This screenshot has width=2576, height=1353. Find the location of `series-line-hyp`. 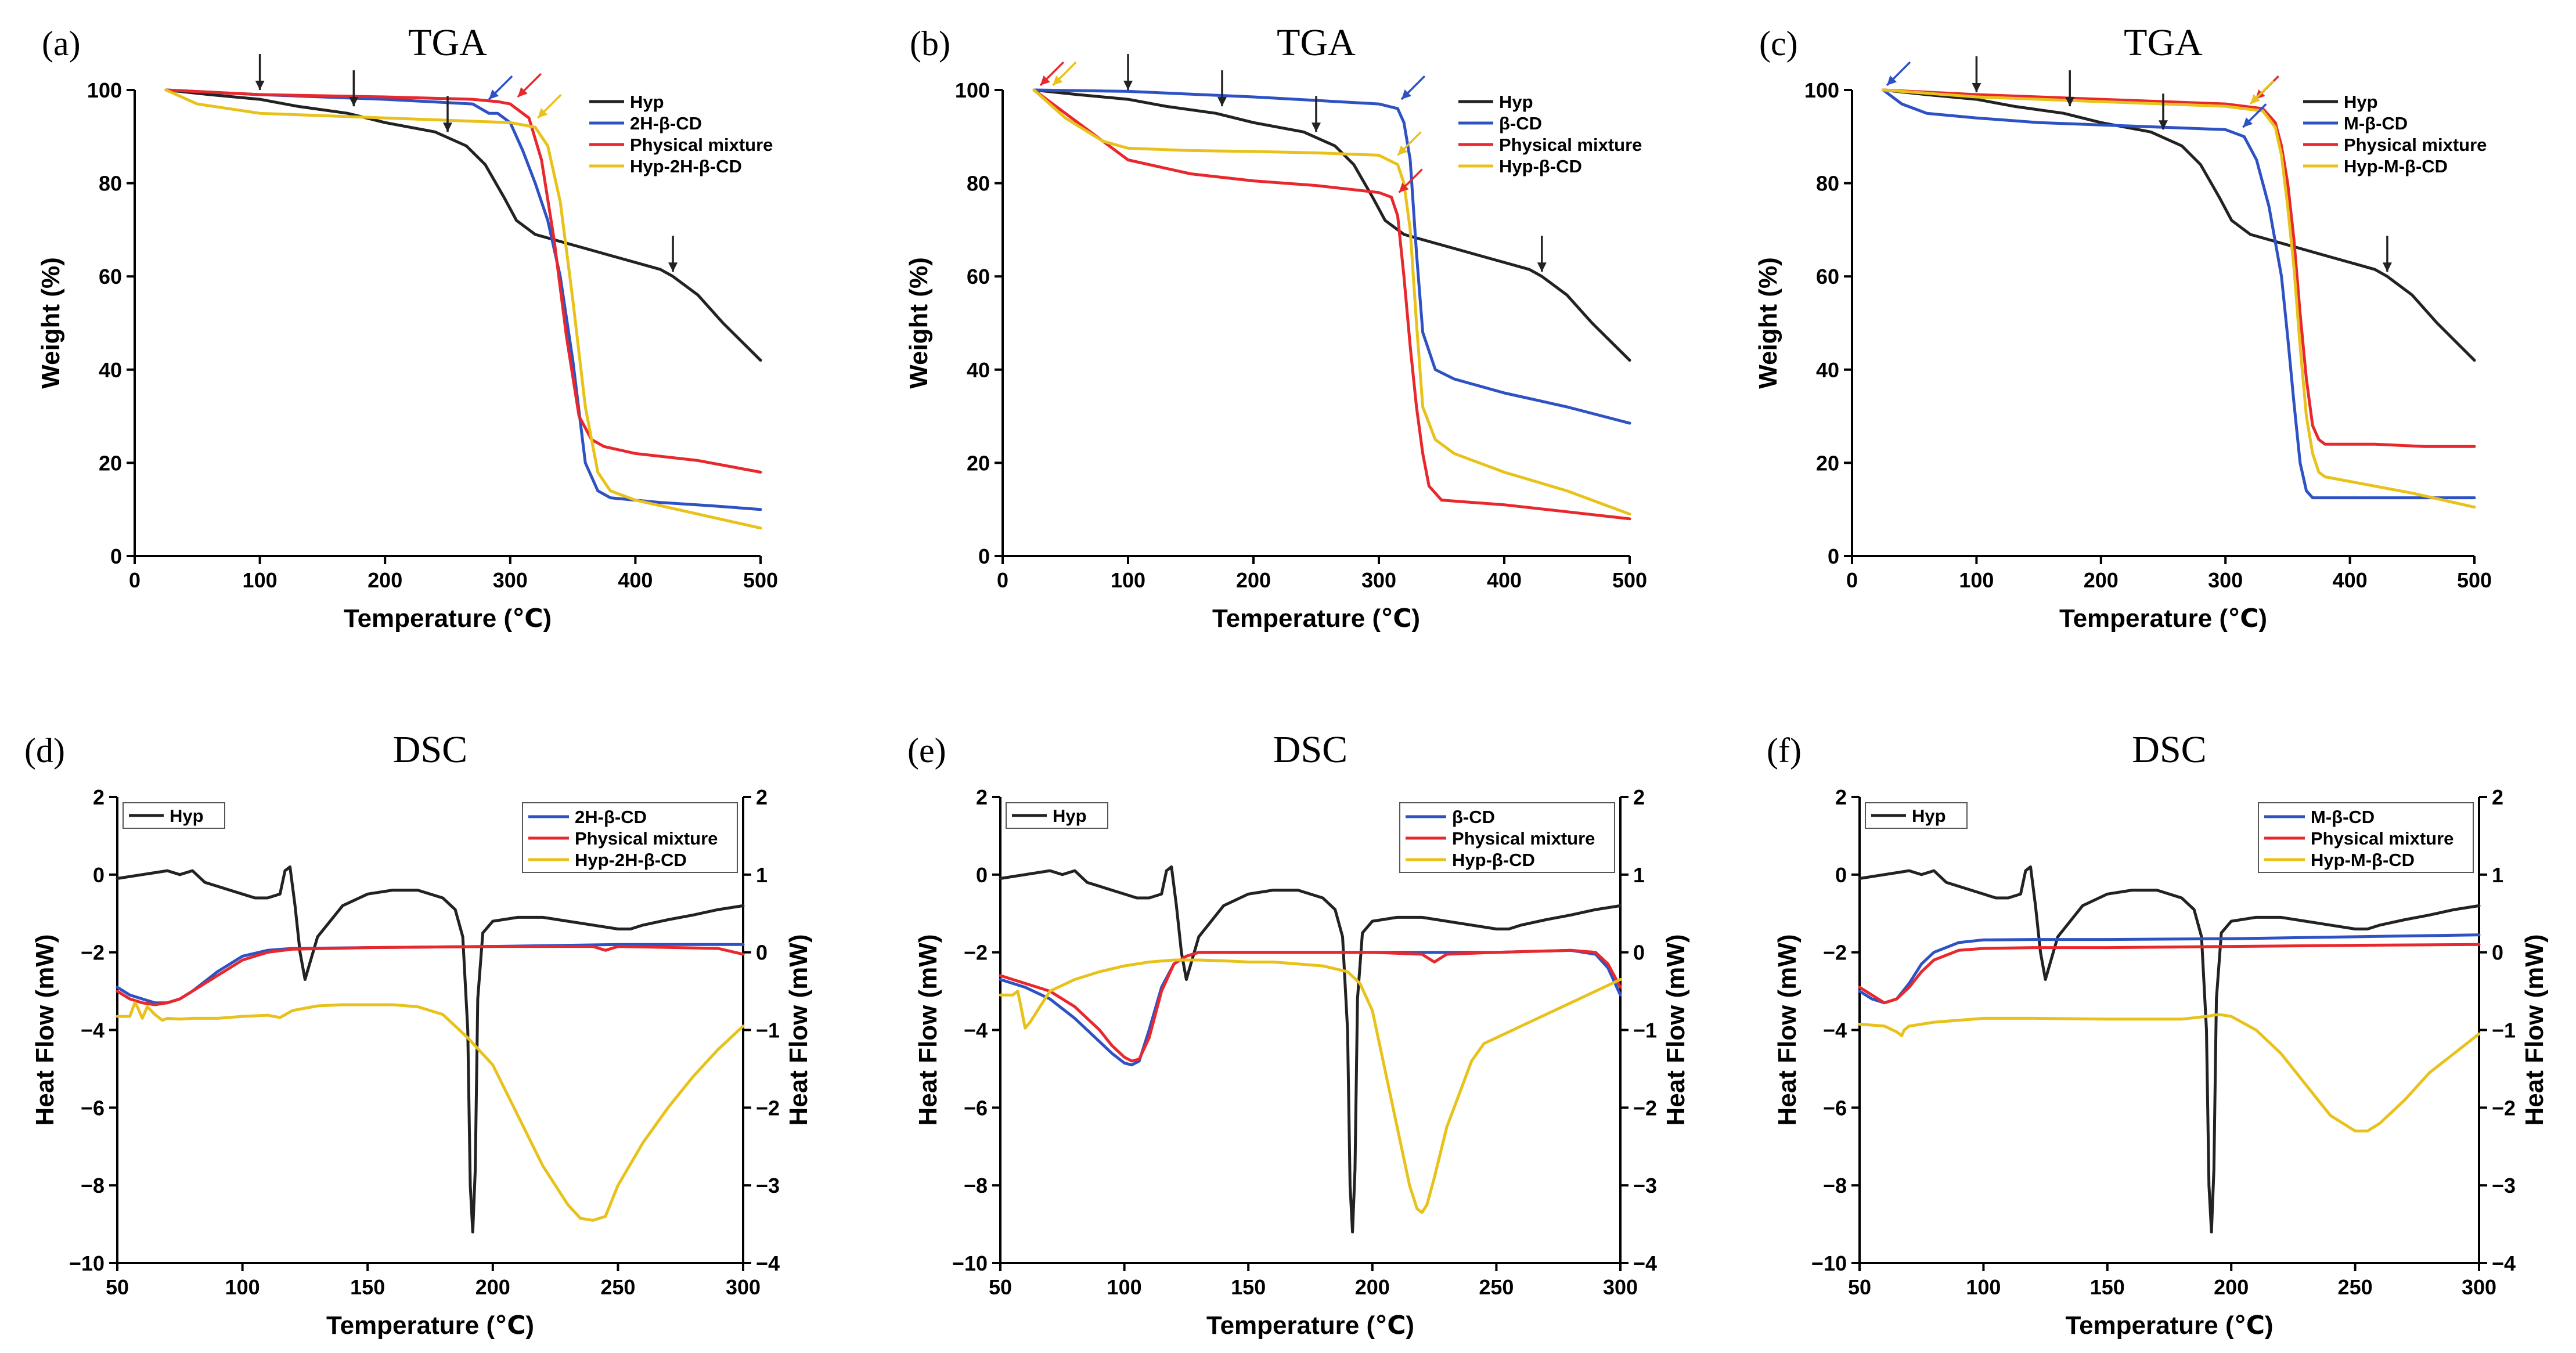

series-line-hyp is located at coordinates (430, 1049).